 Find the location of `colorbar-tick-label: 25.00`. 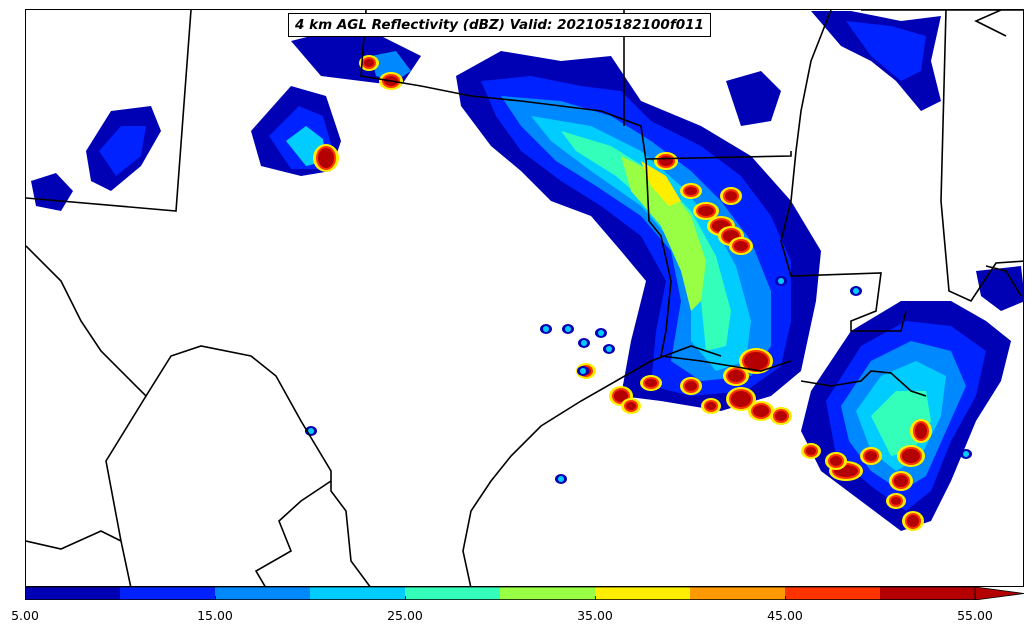

colorbar-tick-label: 25.00 is located at coordinates (405, 615).